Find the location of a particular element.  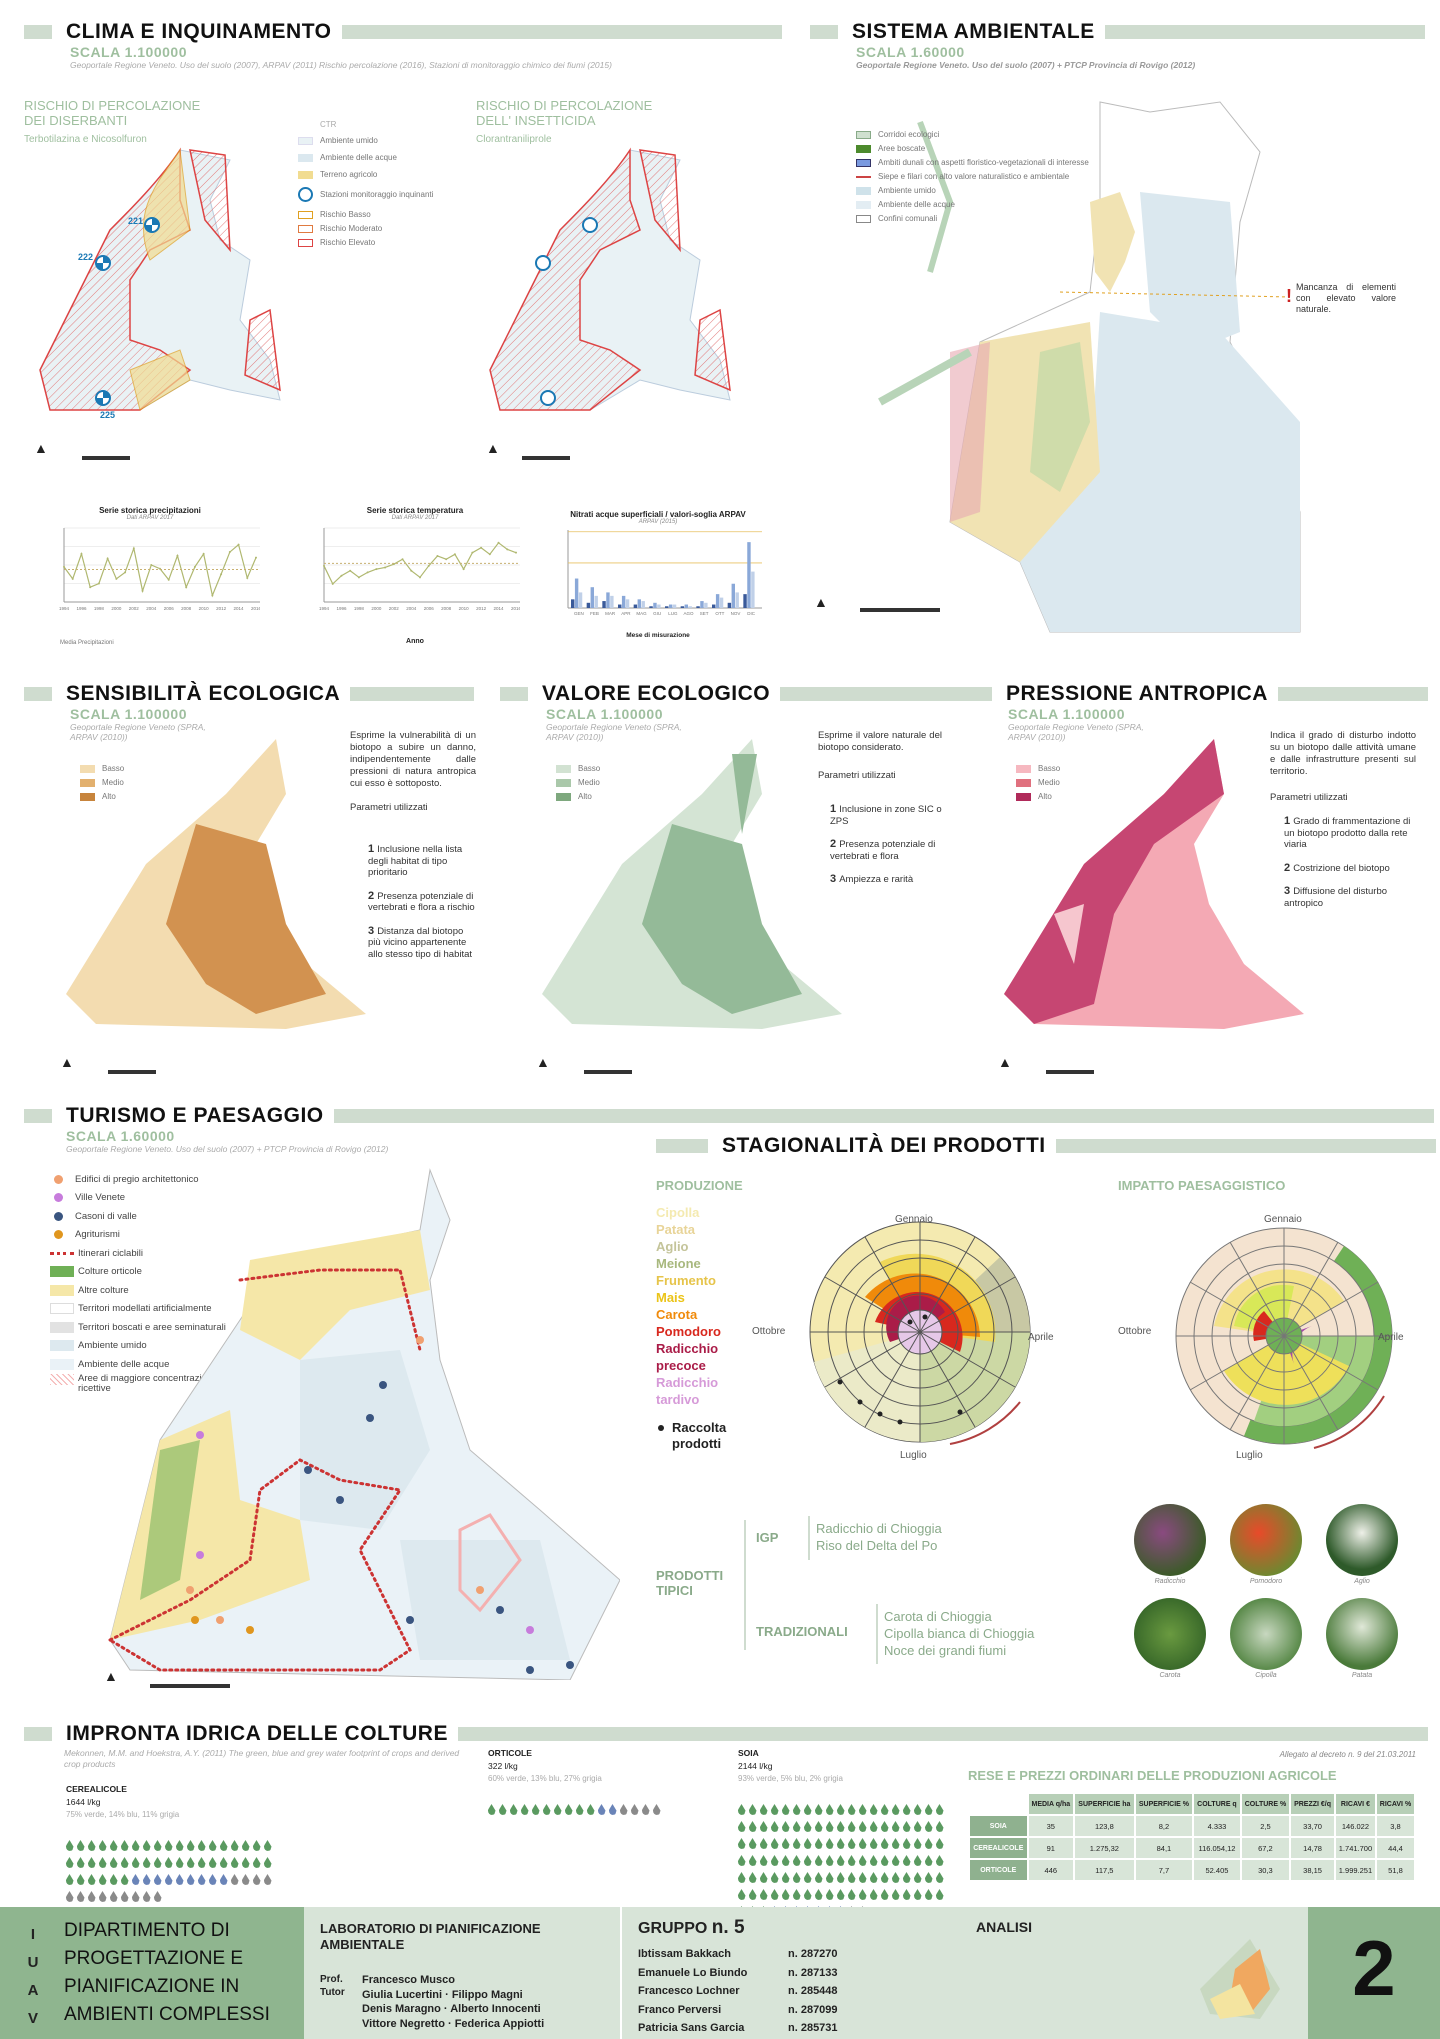

tick-label: 2004 is located at coordinates (411, 608).